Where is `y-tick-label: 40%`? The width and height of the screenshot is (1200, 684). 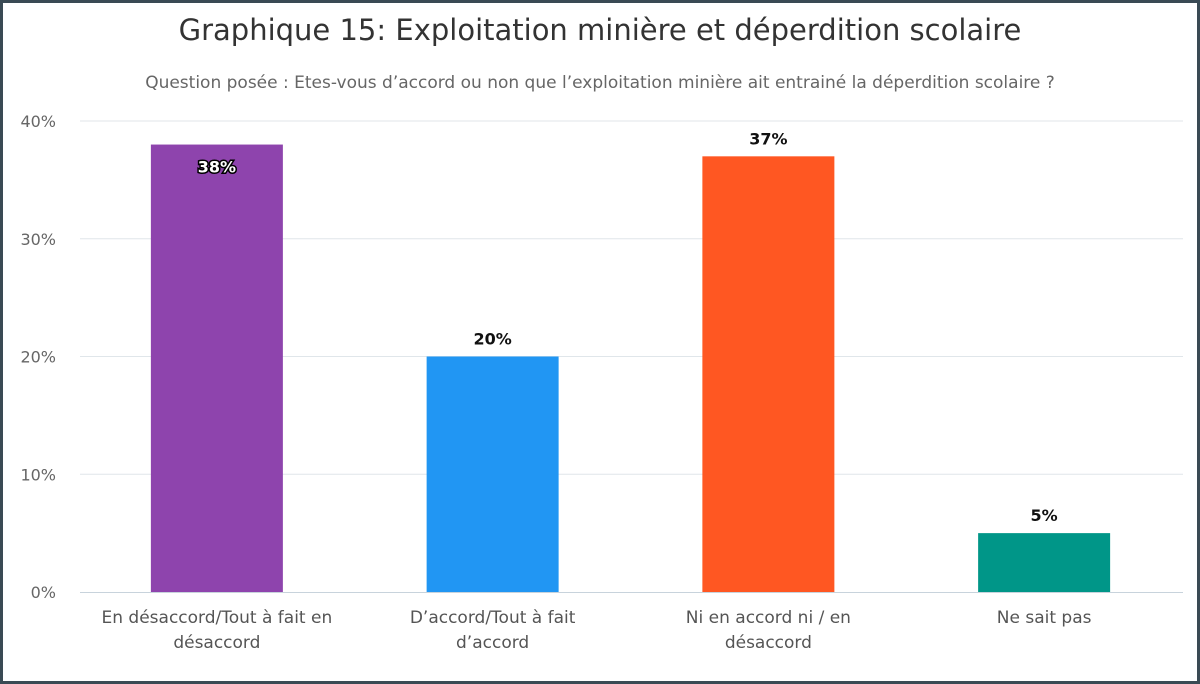 y-tick-label: 40% is located at coordinates (38, 121).